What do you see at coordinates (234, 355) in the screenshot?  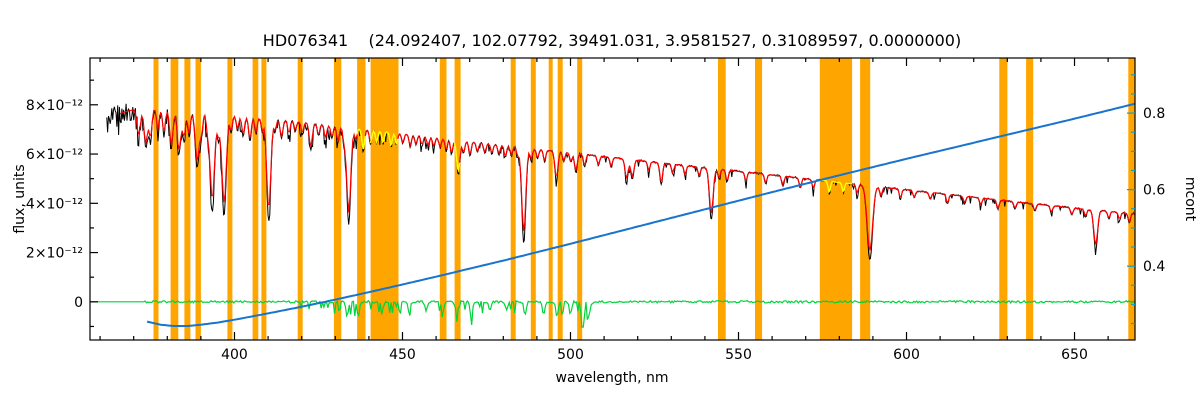 I see `x-tick-label: 400` at bounding box center [234, 355].